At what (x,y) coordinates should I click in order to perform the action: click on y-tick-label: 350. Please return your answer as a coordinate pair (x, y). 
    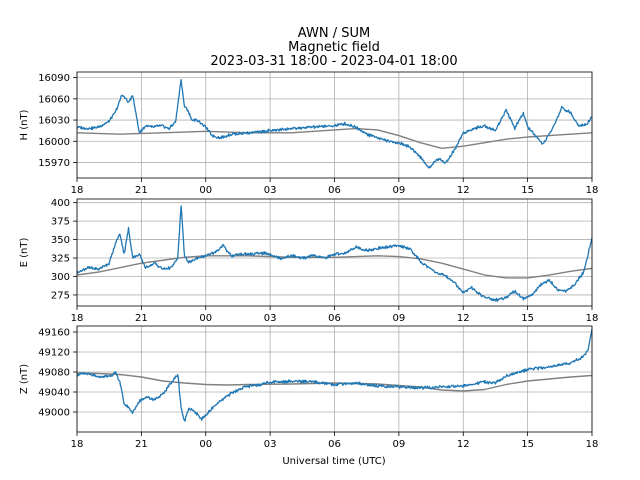
    Looking at the image, I should click on (60, 240).